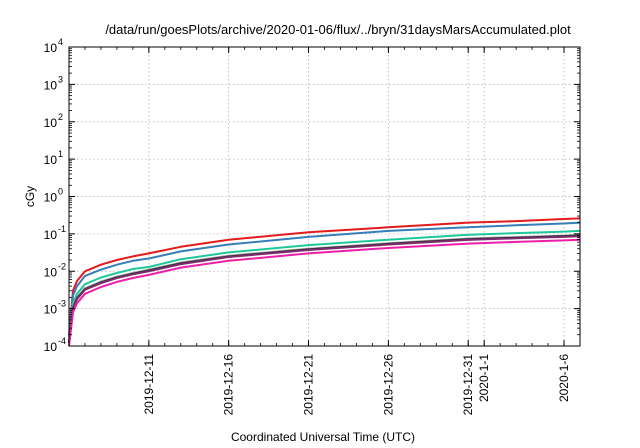 This screenshot has width=640, height=448. I want to click on y-tick-exponent: 2, so click(60, 117).